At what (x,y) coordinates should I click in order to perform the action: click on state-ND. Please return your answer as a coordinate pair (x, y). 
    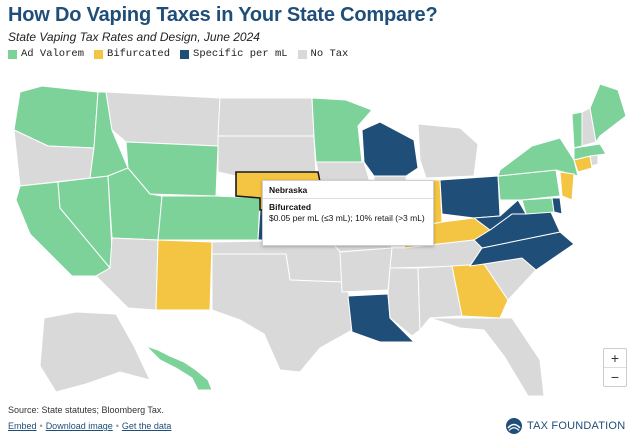
    Looking at the image, I should click on (266, 117).